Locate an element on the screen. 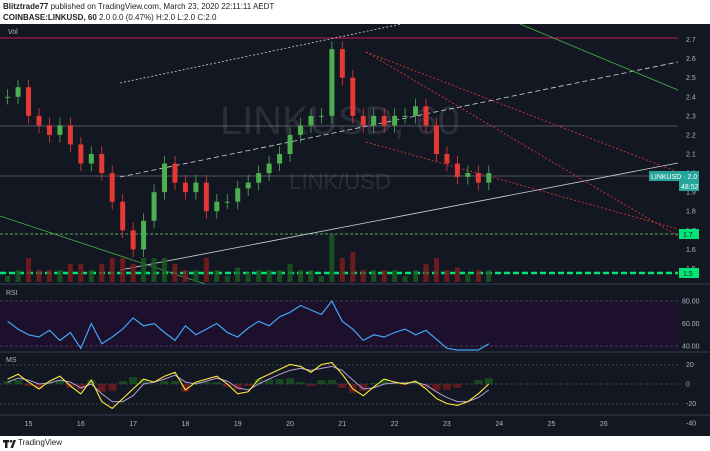 This screenshot has height=451, width=710. channel-upper-line is located at coordinates (398, 42).